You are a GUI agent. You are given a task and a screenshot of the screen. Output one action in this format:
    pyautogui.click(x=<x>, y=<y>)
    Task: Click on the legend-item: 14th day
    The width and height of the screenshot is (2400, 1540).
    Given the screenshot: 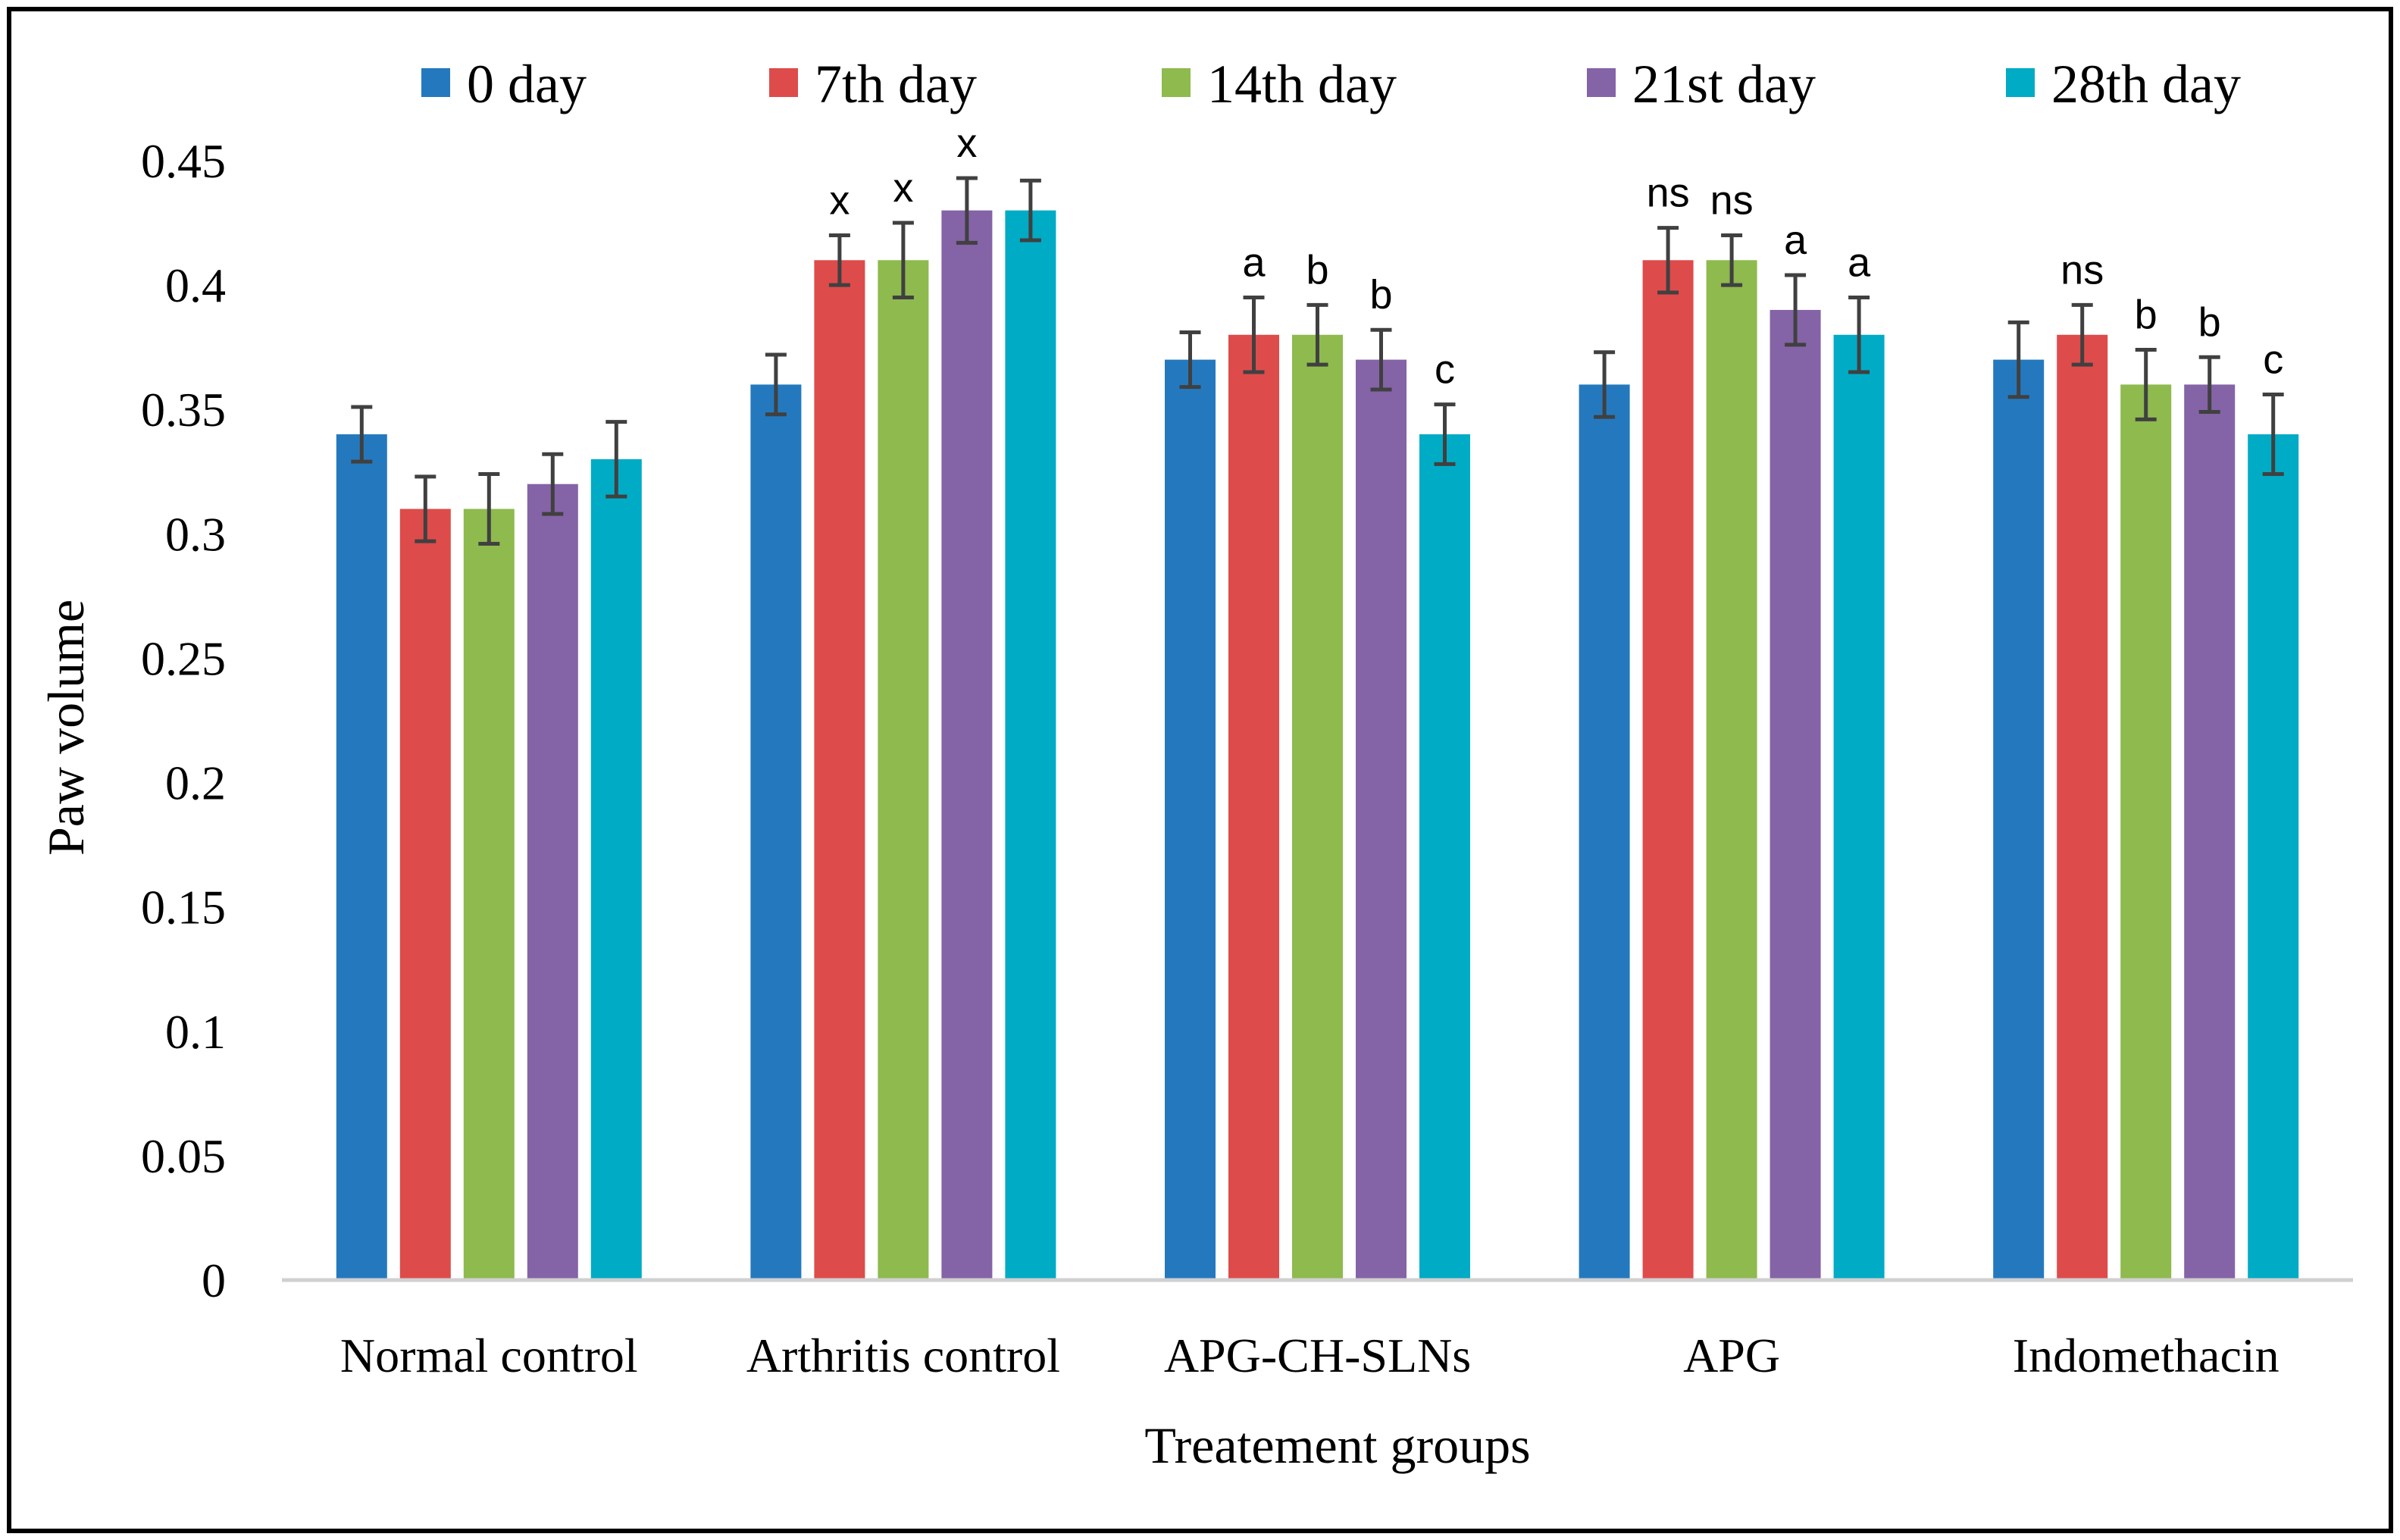 What is the action you would take?
    pyautogui.click(x=1279, y=84)
    